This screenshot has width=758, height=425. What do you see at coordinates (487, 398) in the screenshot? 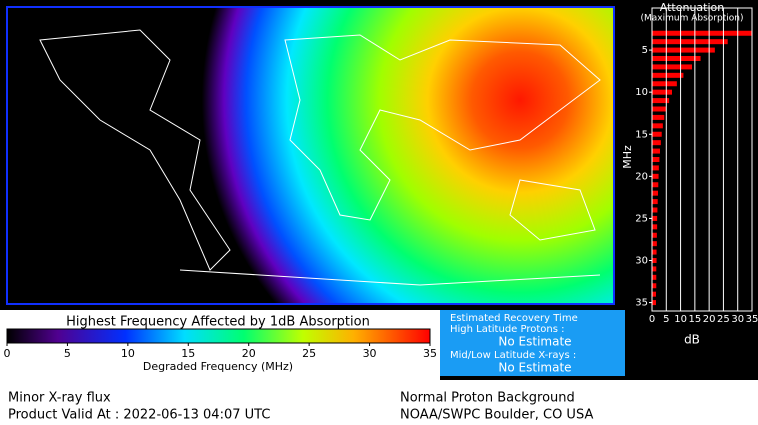
I see `footer-text: Normal Proton Background` at bounding box center [487, 398].